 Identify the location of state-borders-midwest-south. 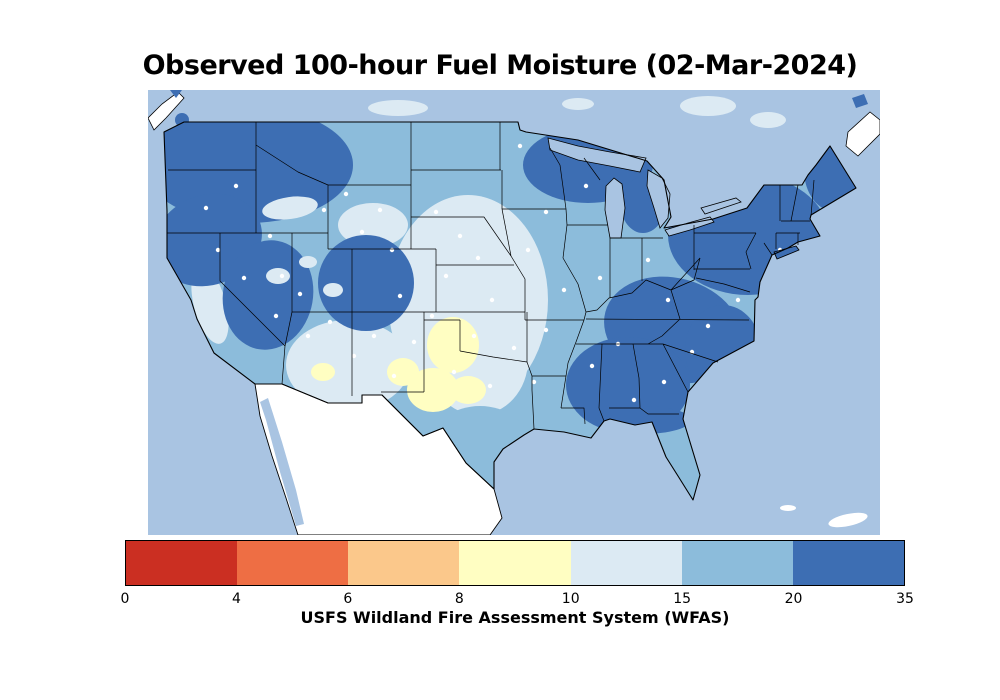
(649, 286).